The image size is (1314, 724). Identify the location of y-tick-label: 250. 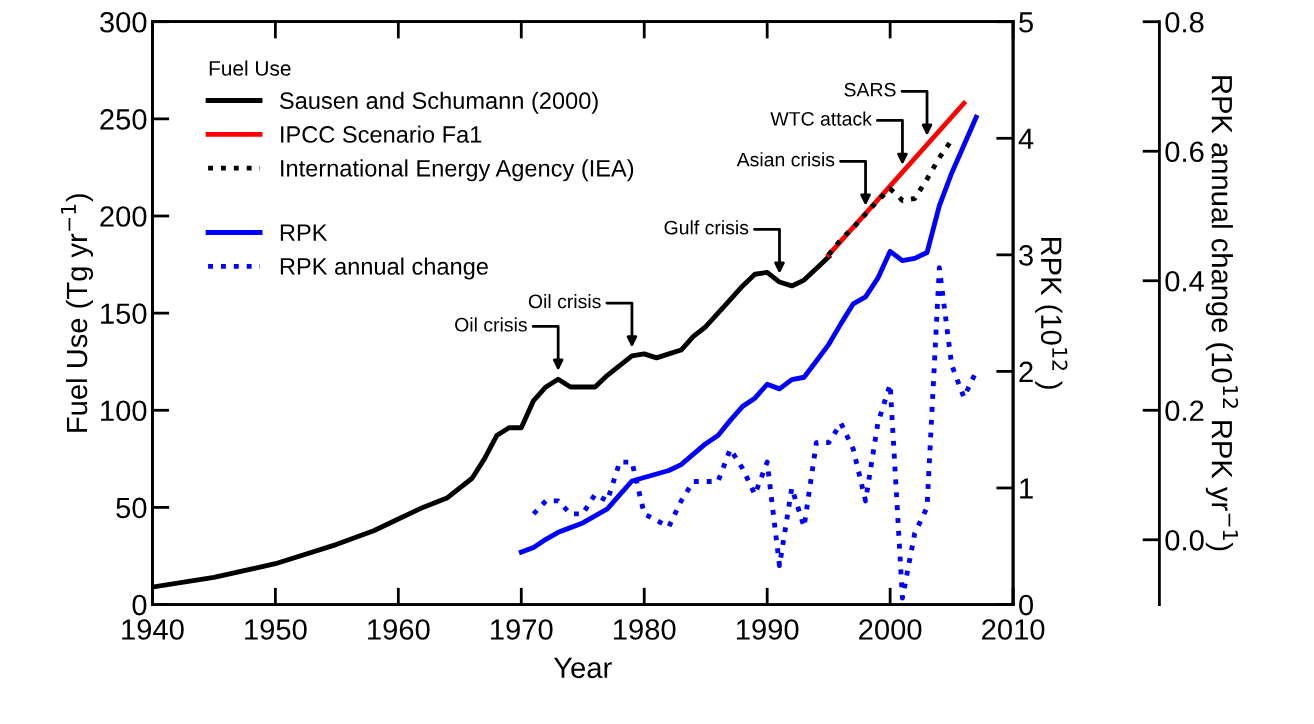
(123, 119).